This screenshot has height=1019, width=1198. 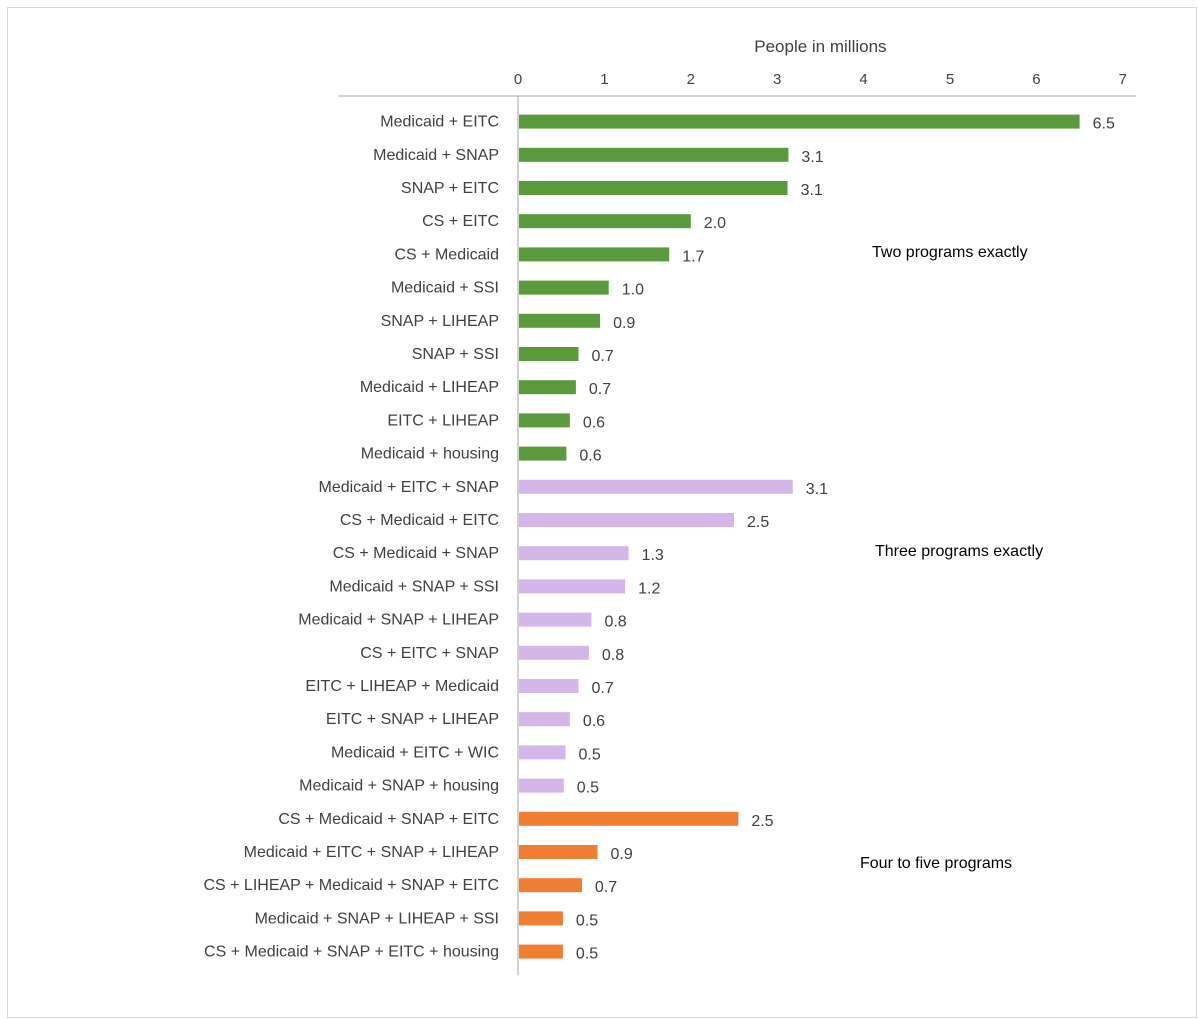 I want to click on value-label: 1.2, so click(x=649, y=588).